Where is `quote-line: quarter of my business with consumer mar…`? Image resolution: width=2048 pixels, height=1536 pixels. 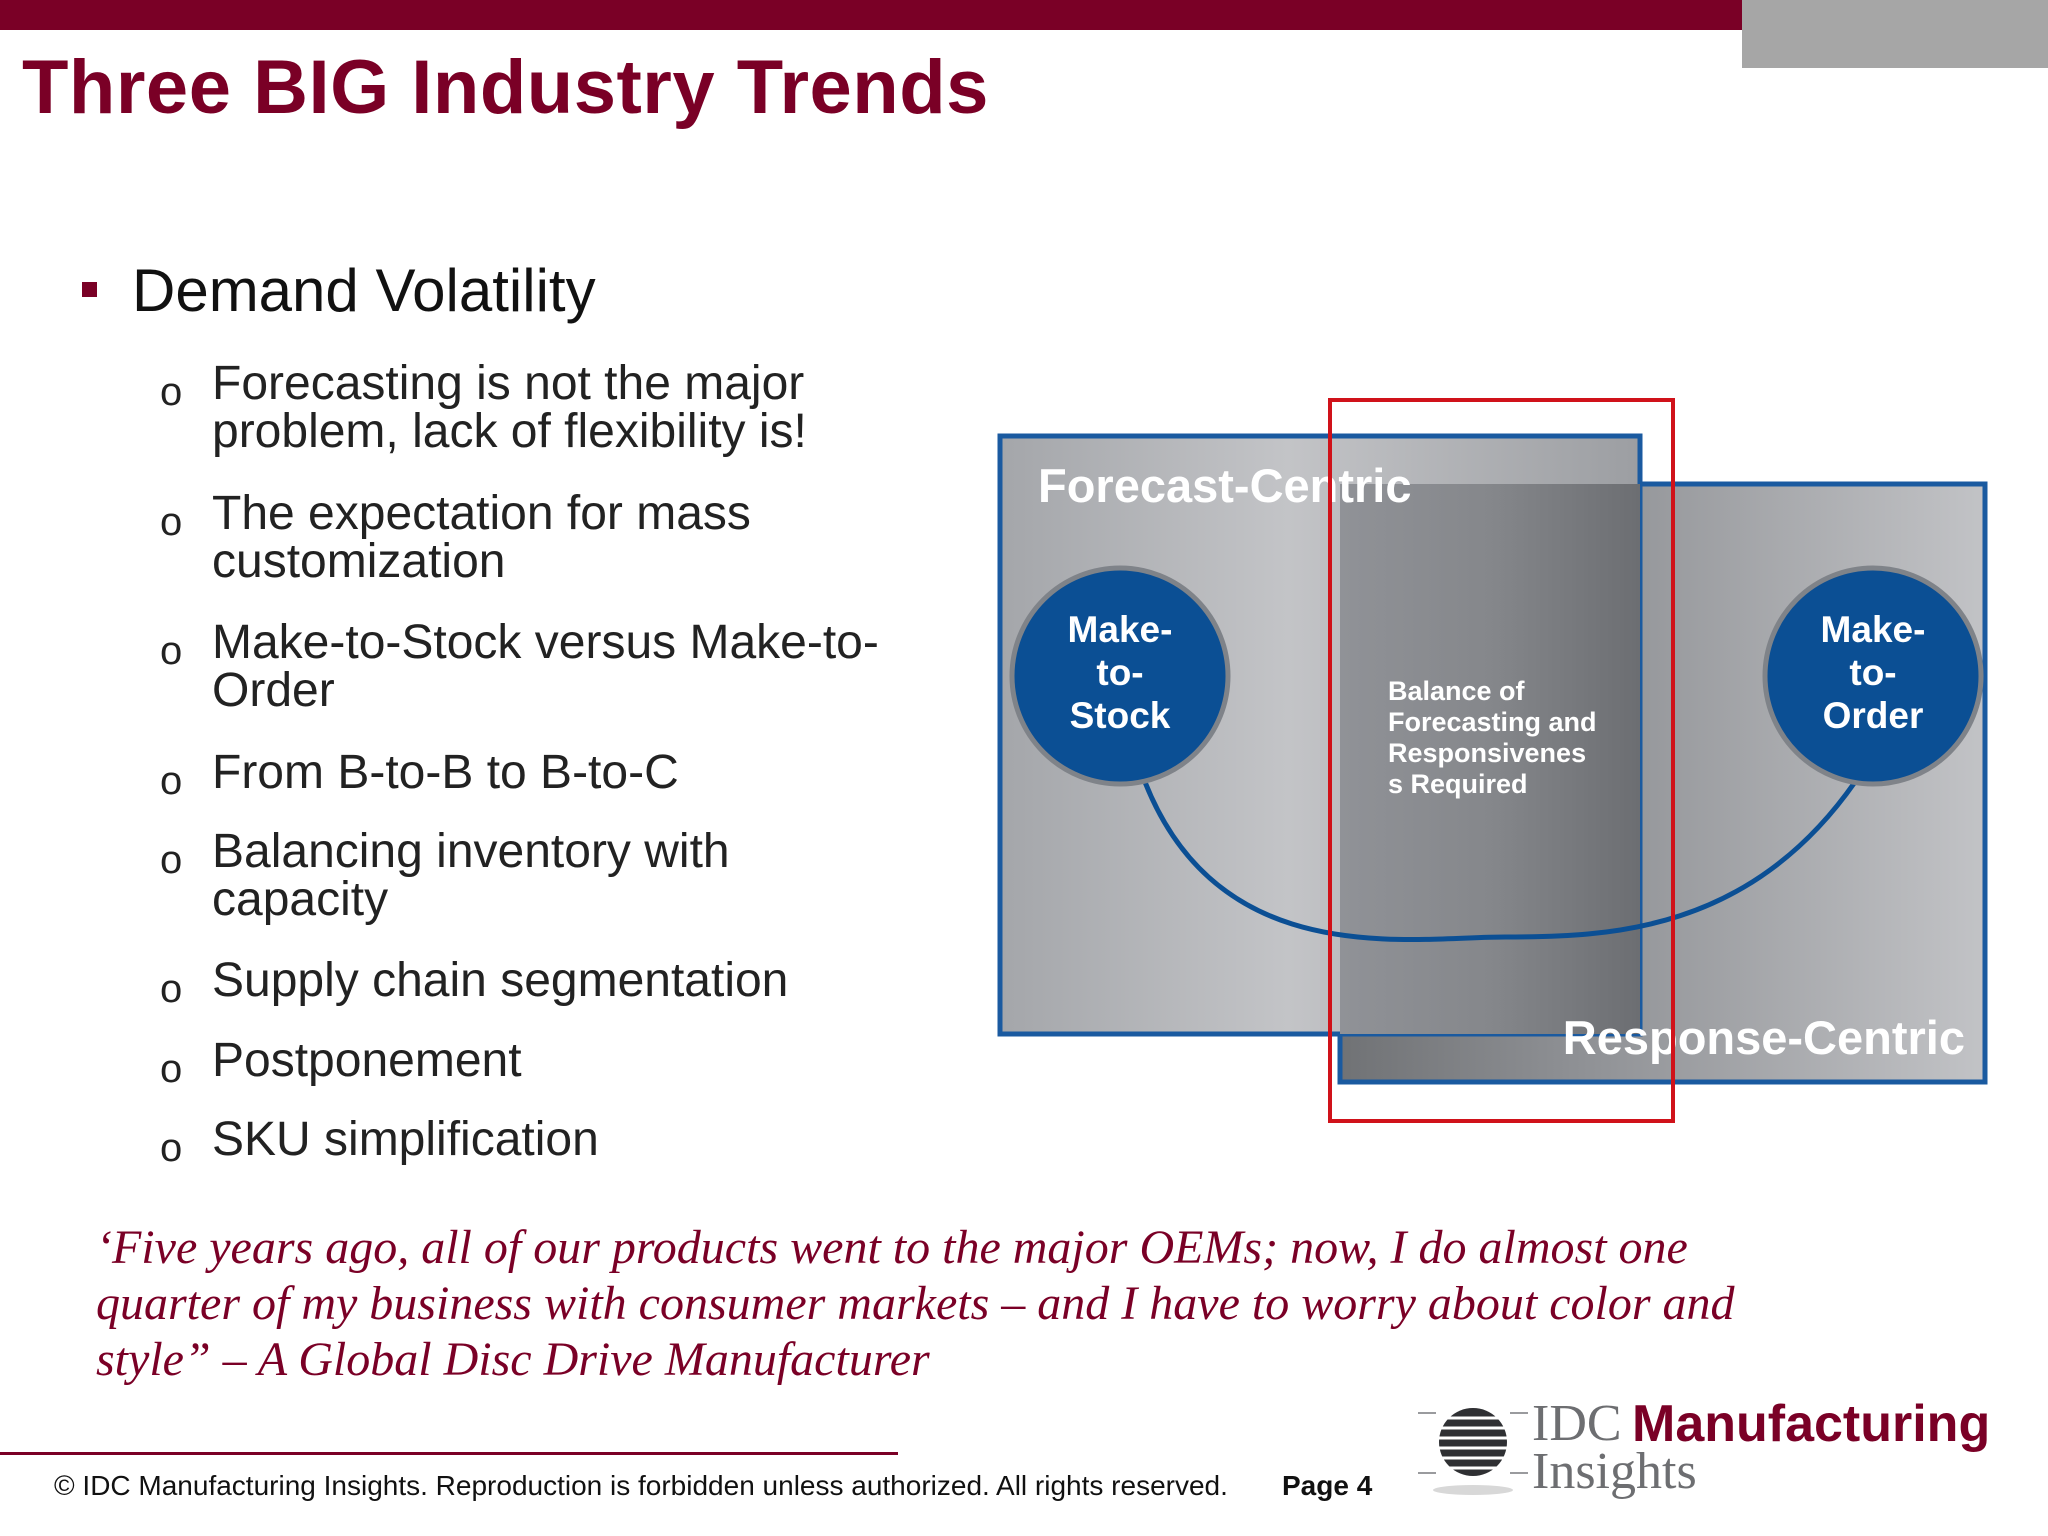 quote-line: quarter of my business with consumer mar… is located at coordinates (915, 1303).